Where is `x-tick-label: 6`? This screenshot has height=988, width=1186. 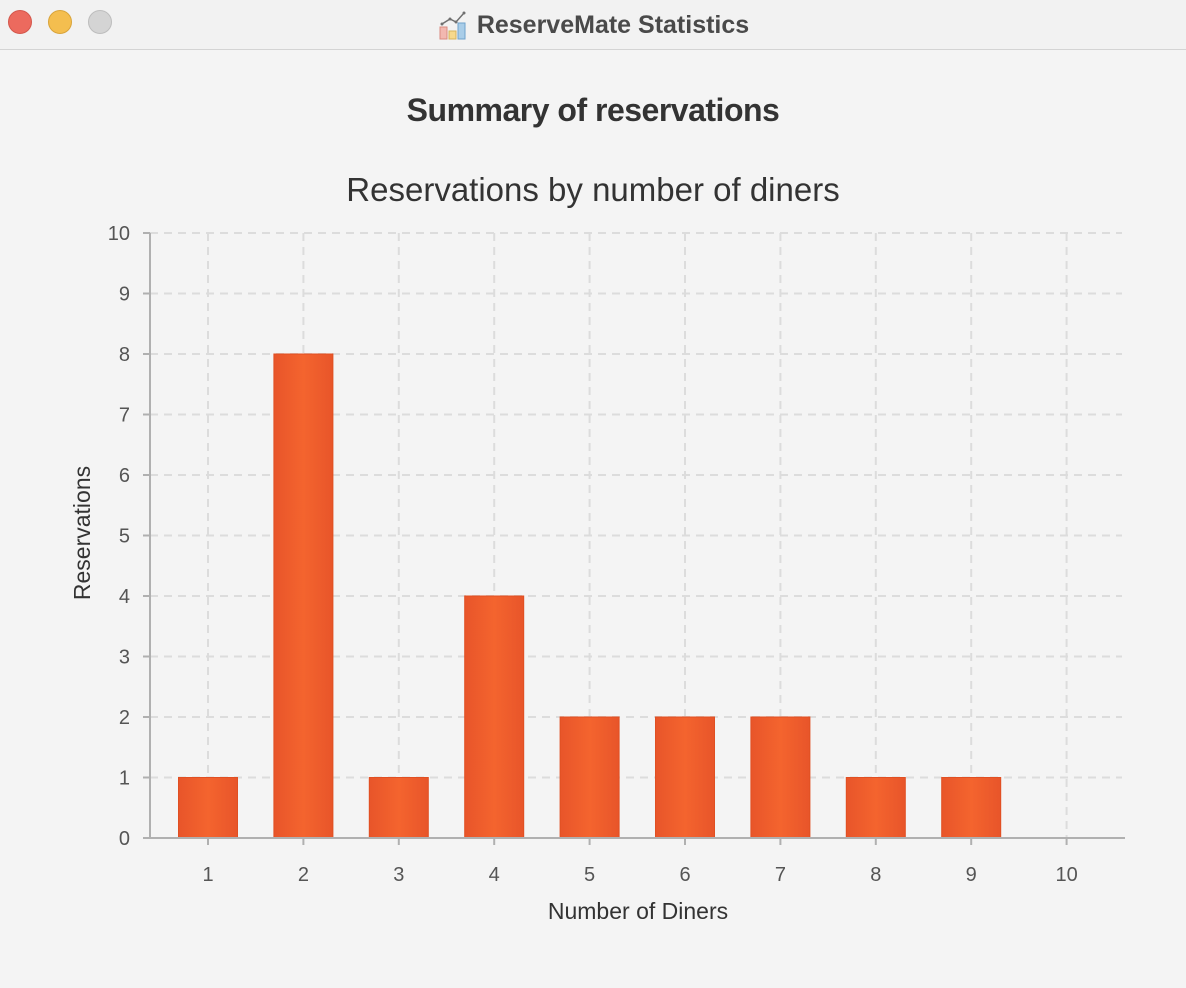 x-tick-label: 6 is located at coordinates (684, 875).